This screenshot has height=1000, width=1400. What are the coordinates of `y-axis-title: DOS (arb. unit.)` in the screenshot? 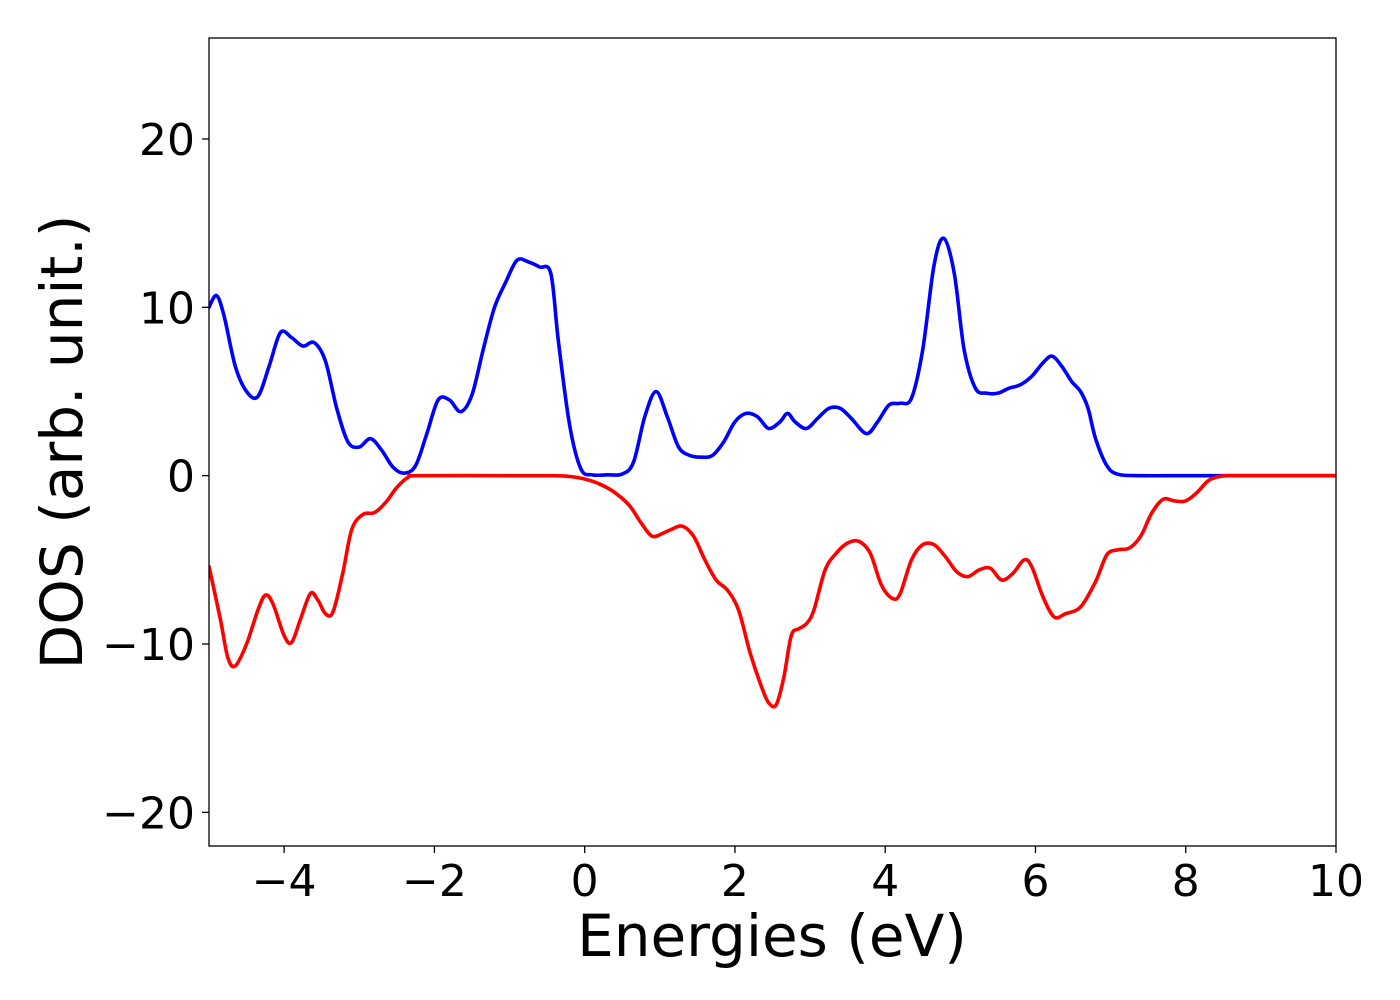 It's located at (62, 442).